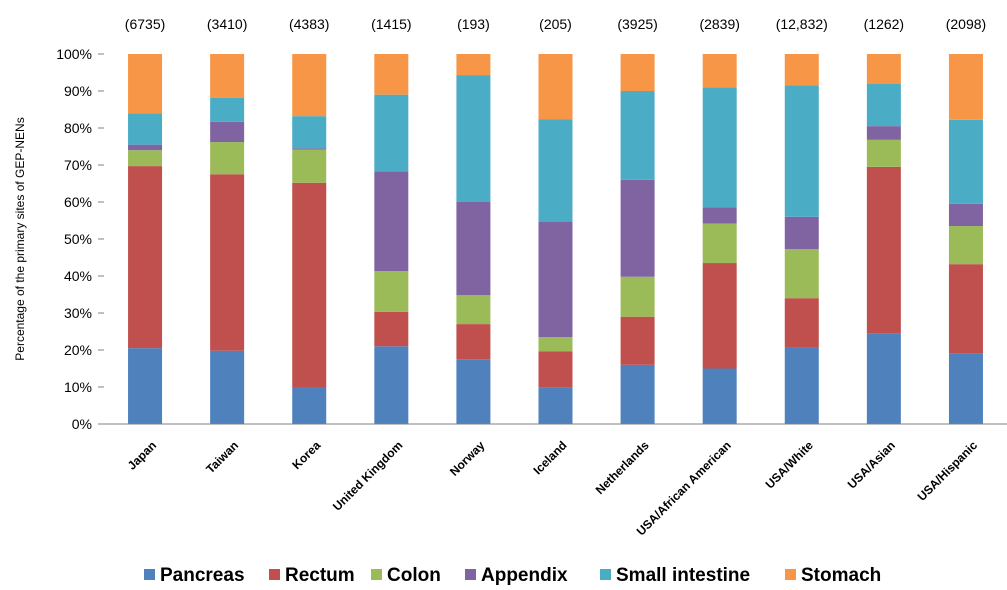 This screenshot has width=1007, height=590. I want to click on legend-label: Small intestine, so click(683, 575).